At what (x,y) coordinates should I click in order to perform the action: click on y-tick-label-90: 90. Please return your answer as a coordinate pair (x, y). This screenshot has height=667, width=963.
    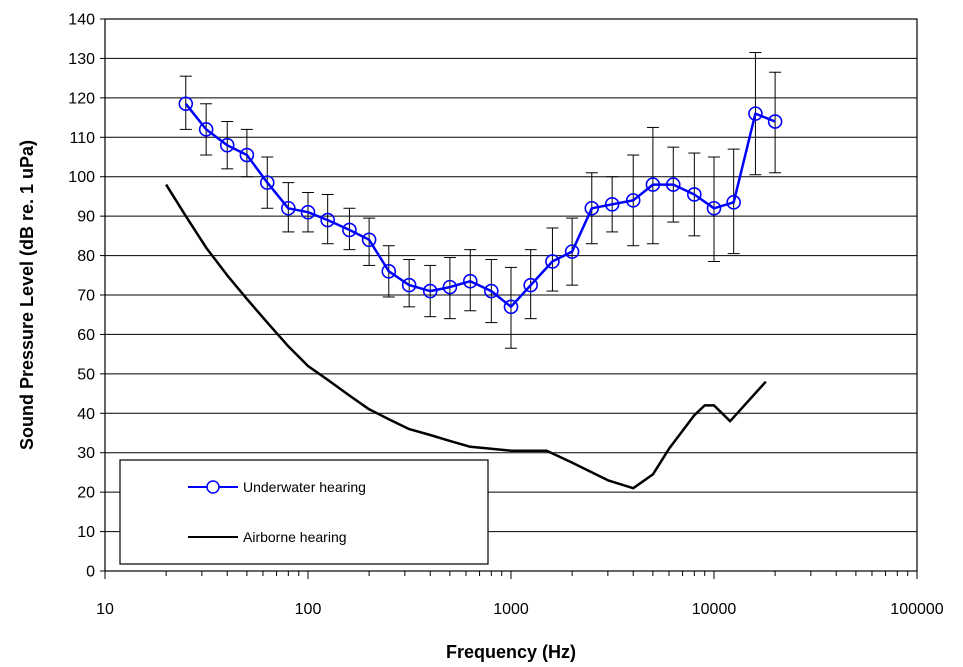
    Looking at the image, I should click on (86, 217).